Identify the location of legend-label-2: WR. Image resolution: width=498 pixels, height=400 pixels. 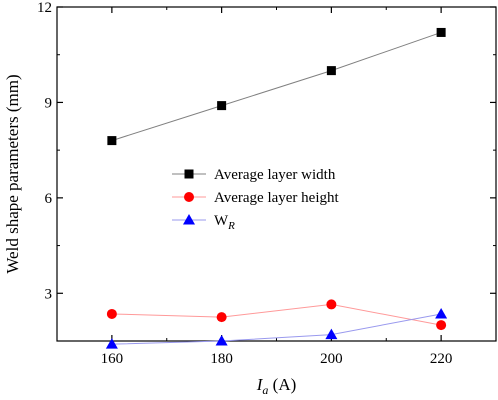
(224, 222).